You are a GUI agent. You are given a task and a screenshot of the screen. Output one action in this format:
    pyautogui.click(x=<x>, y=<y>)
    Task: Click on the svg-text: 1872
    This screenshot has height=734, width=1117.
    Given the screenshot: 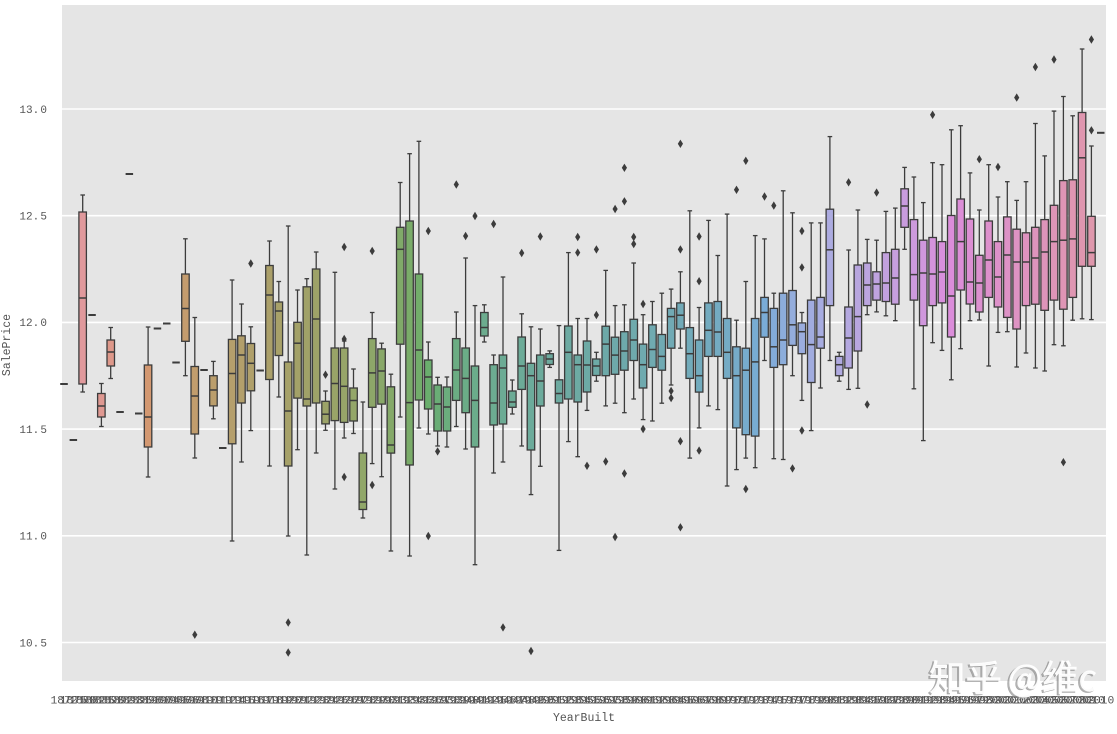 What is the action you would take?
    pyautogui.click(x=63, y=702)
    